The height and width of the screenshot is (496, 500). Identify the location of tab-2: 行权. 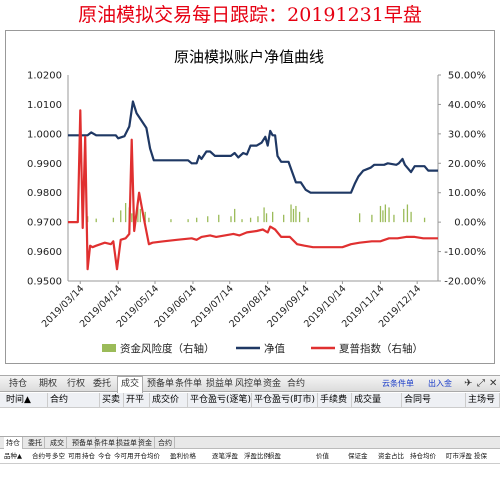
(76, 384).